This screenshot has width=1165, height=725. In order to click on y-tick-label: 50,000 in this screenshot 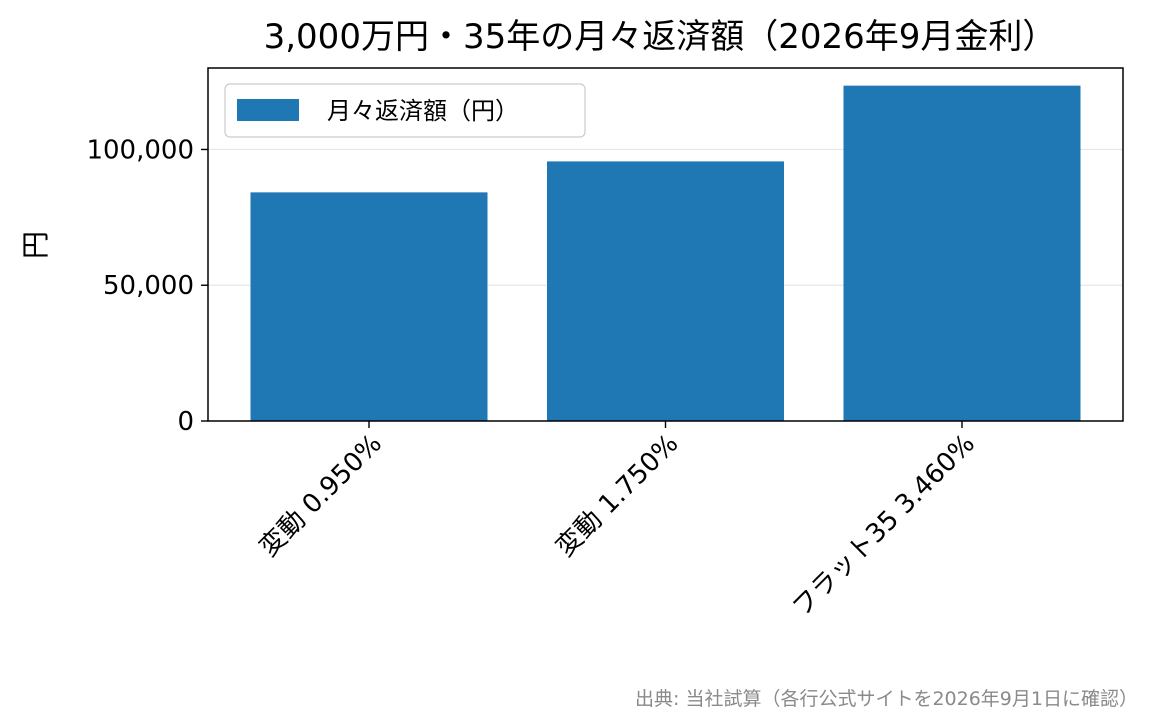, I will do `click(148, 286)`.